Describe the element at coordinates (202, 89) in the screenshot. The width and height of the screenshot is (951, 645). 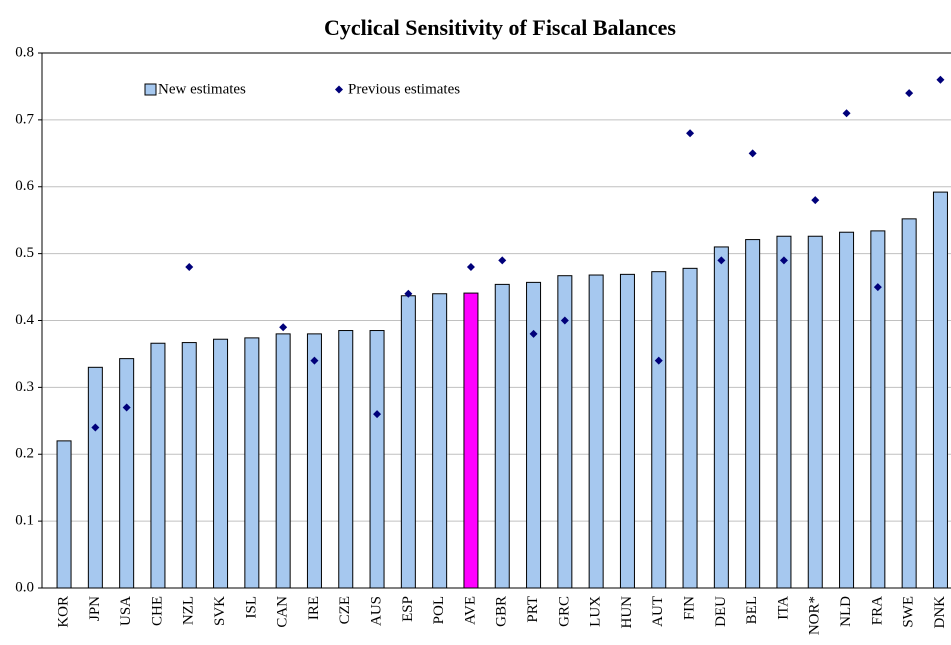
I see `legend-label: New estimates` at that location.